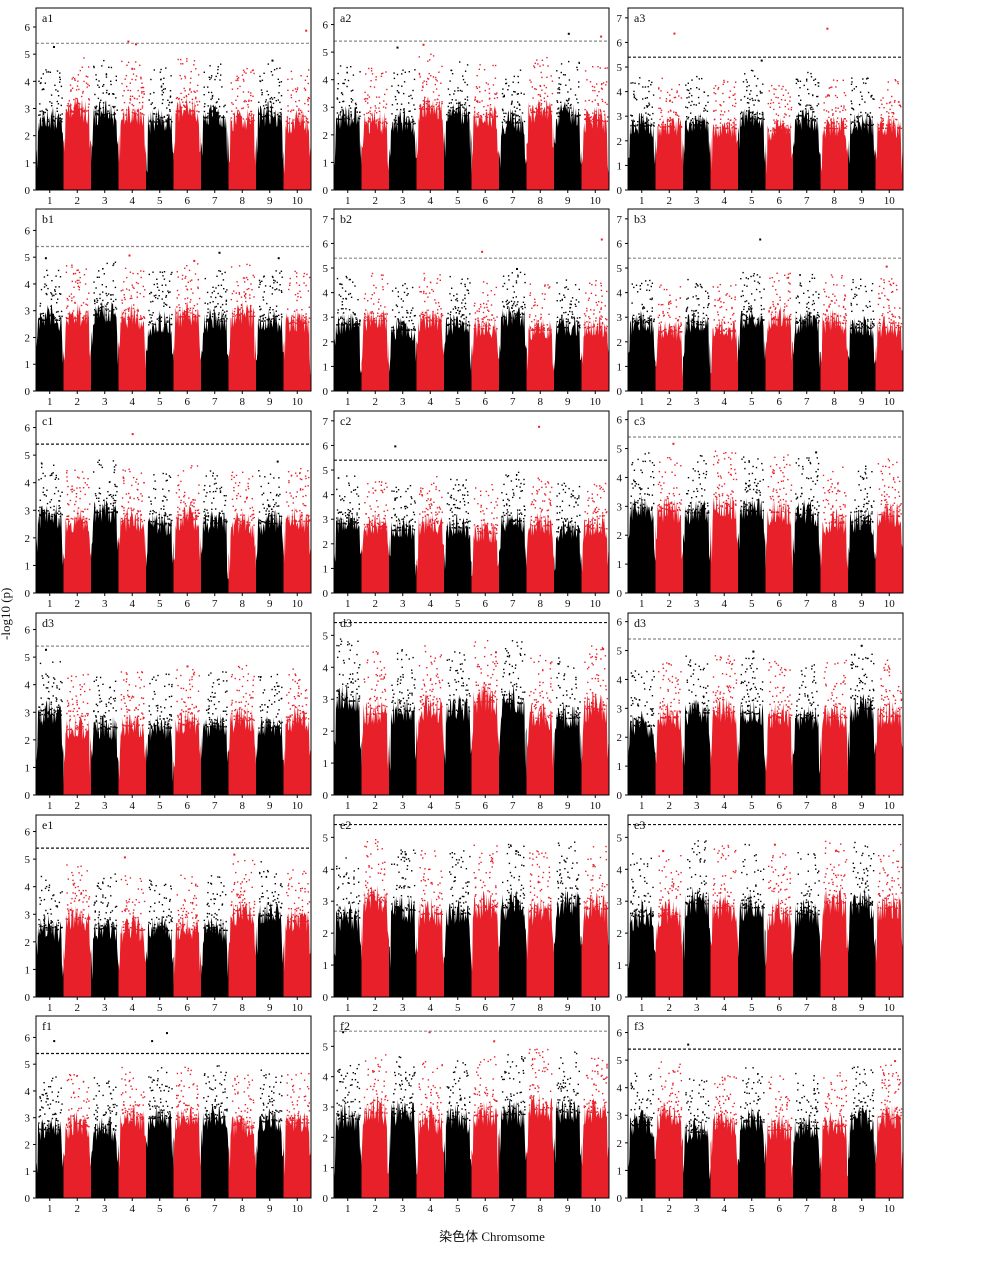 This screenshot has width=984, height=1276. What do you see at coordinates (28, 55) in the screenshot?
I see `y-tick-label: 5` at bounding box center [28, 55].